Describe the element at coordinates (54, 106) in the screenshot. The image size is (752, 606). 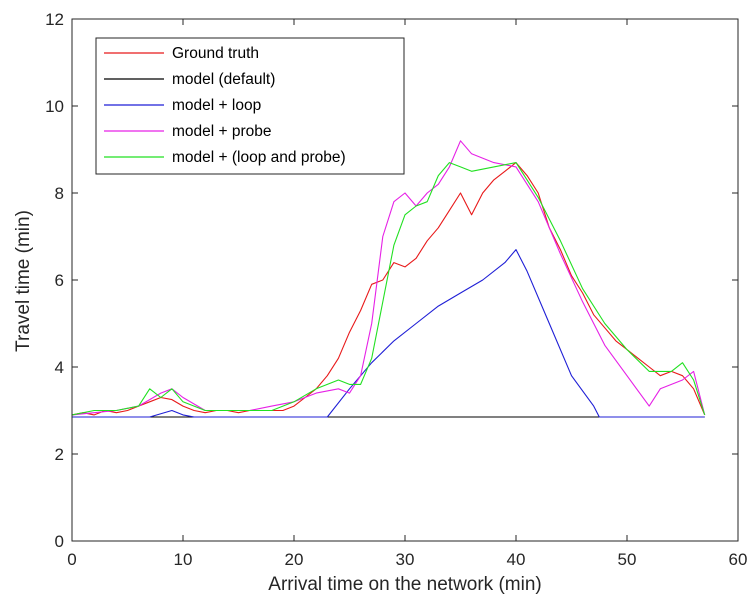
I see `y-tick-label: 10` at that location.